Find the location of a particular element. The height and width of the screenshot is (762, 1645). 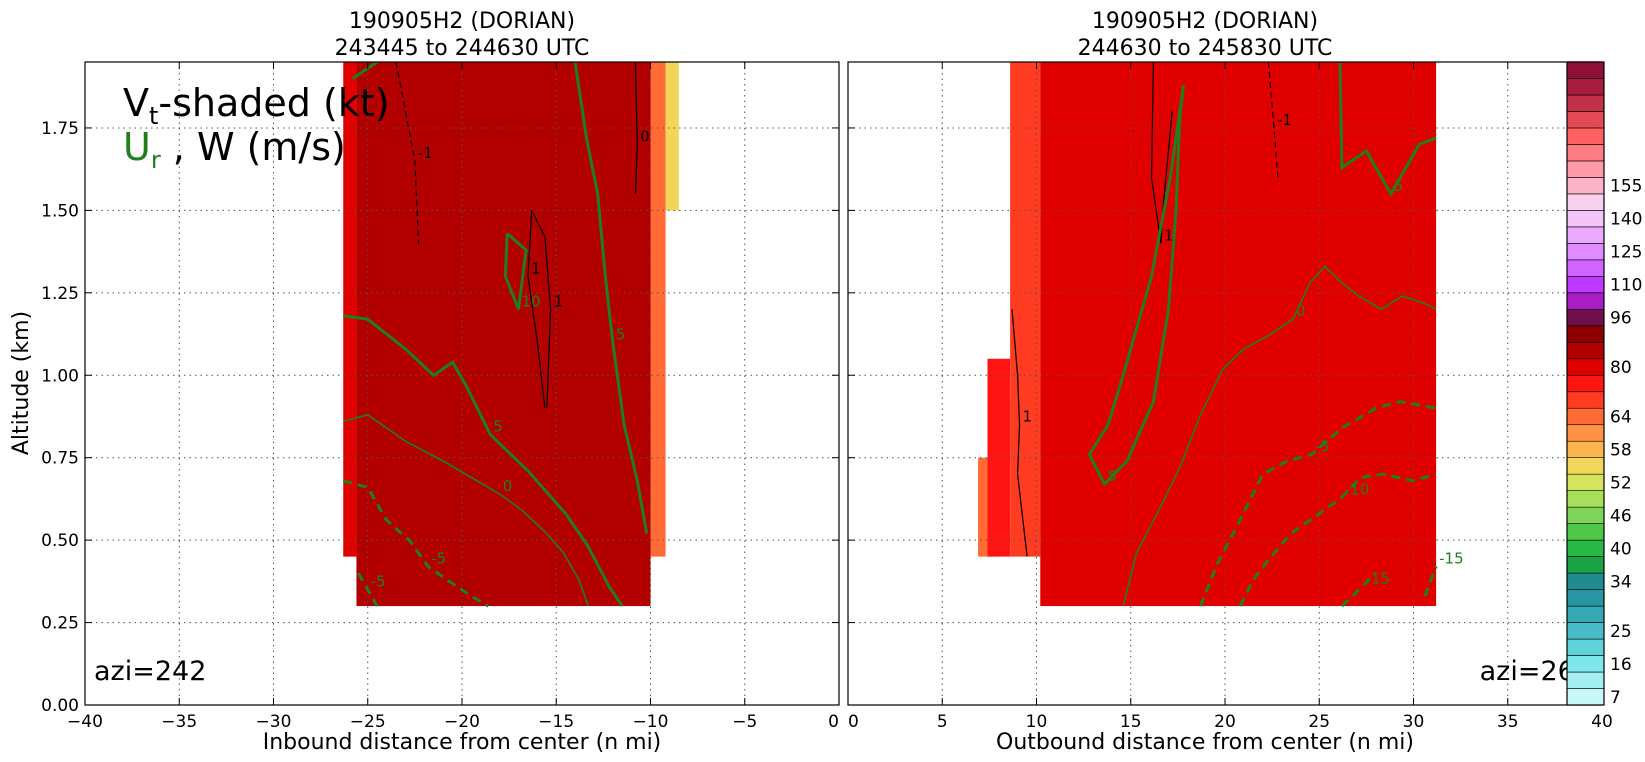

left-ur-label-4: 0 is located at coordinates (508, 486).